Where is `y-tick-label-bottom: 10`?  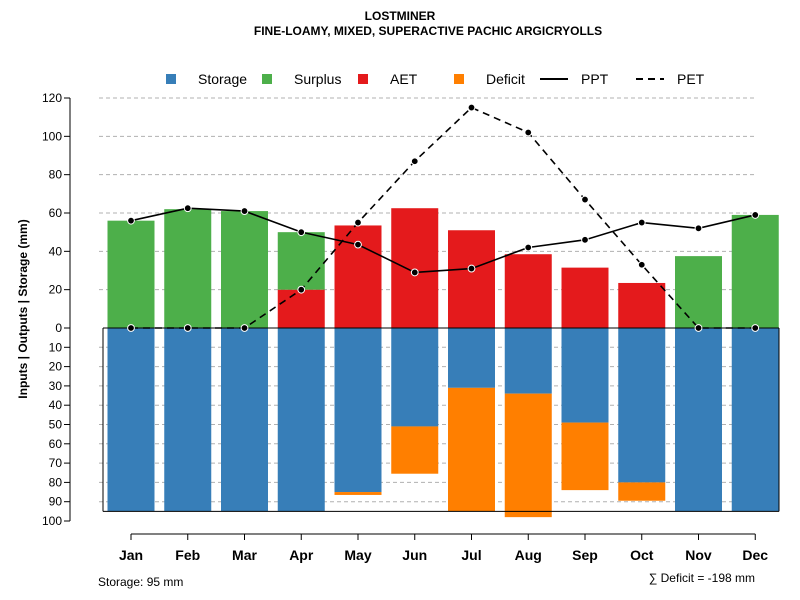
y-tick-label-bottom: 10 is located at coordinates (56, 347).